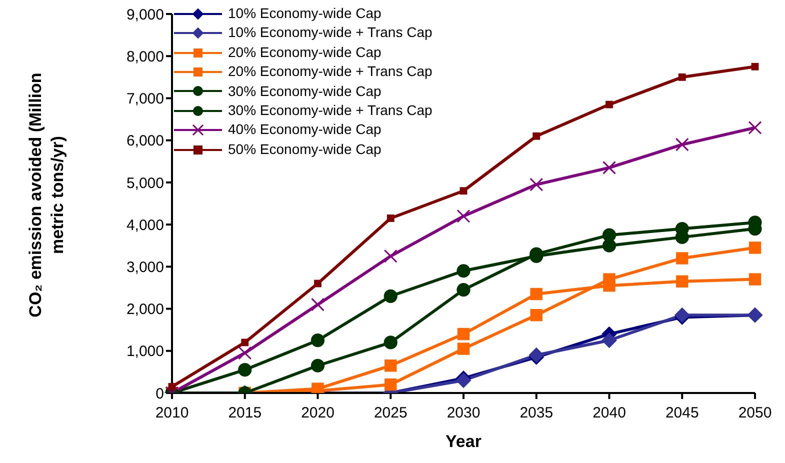  What do you see at coordinates (330, 72) in the screenshot?
I see `legend-label: 20% Economy-wide + Trans Cap` at bounding box center [330, 72].